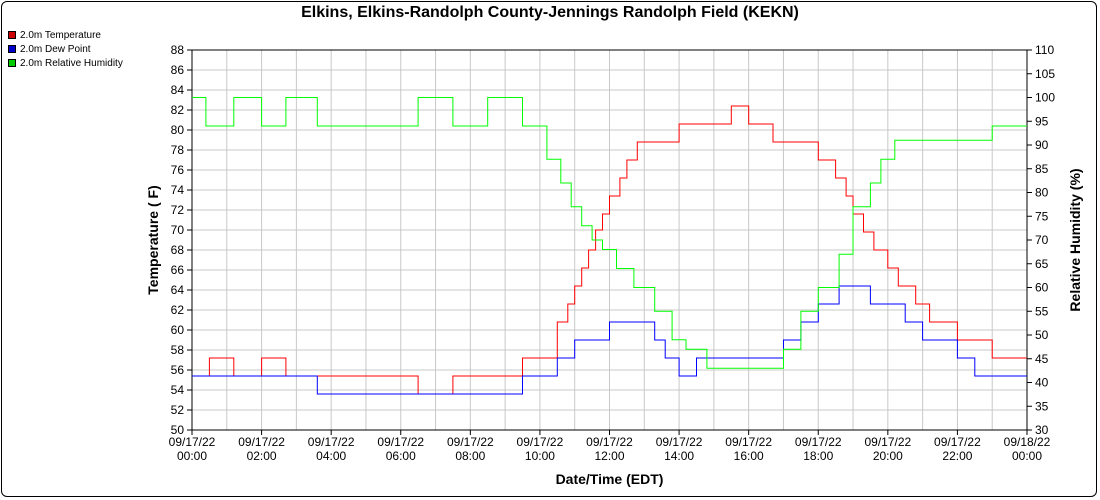 The height and width of the screenshot is (500, 1100). I want to click on y-tick-right-label: 45, so click(1042, 359).